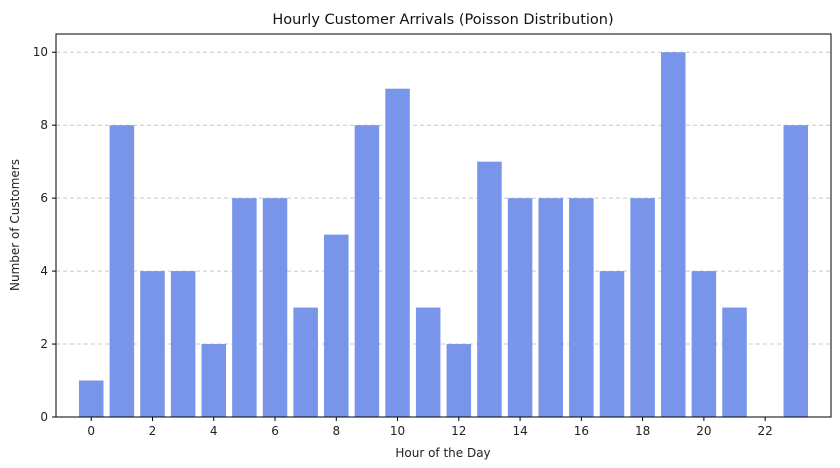 This screenshot has width=840, height=468. I want to click on x-tick-label: 14, so click(519, 431).